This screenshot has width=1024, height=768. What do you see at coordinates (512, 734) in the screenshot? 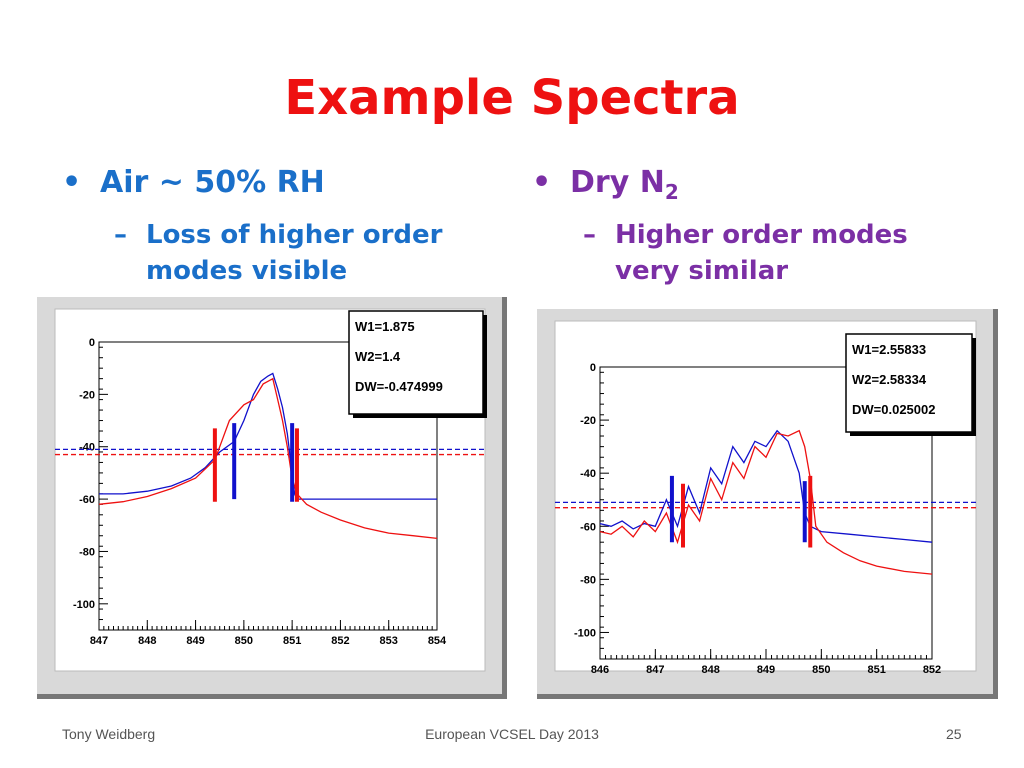
I see `footer-event: European VCSEL Day 2013` at bounding box center [512, 734].